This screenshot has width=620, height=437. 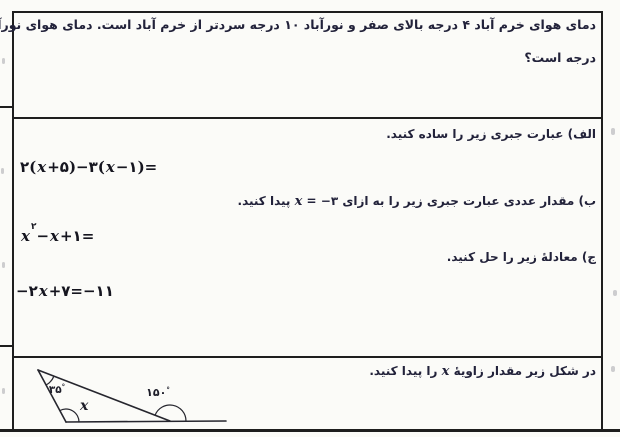 I want to click on expr-c-x: x, so click(x=43, y=291).